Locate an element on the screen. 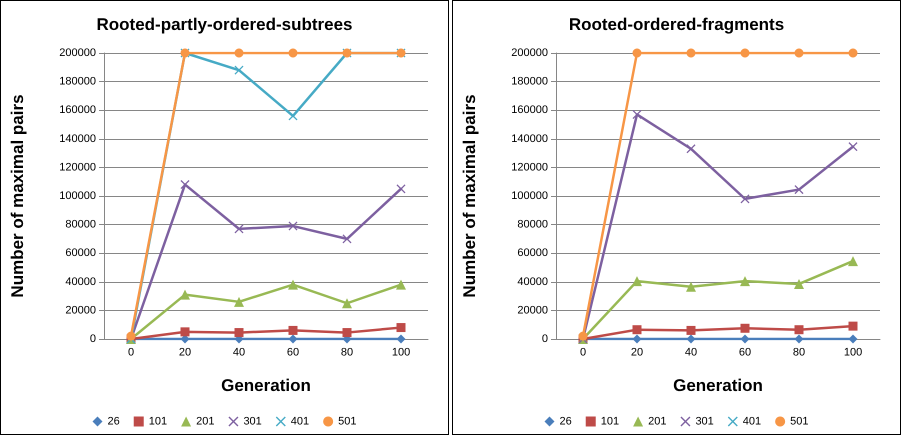  chart-title: Rooted-partly-ordered-subtrees is located at coordinates (224, 24).